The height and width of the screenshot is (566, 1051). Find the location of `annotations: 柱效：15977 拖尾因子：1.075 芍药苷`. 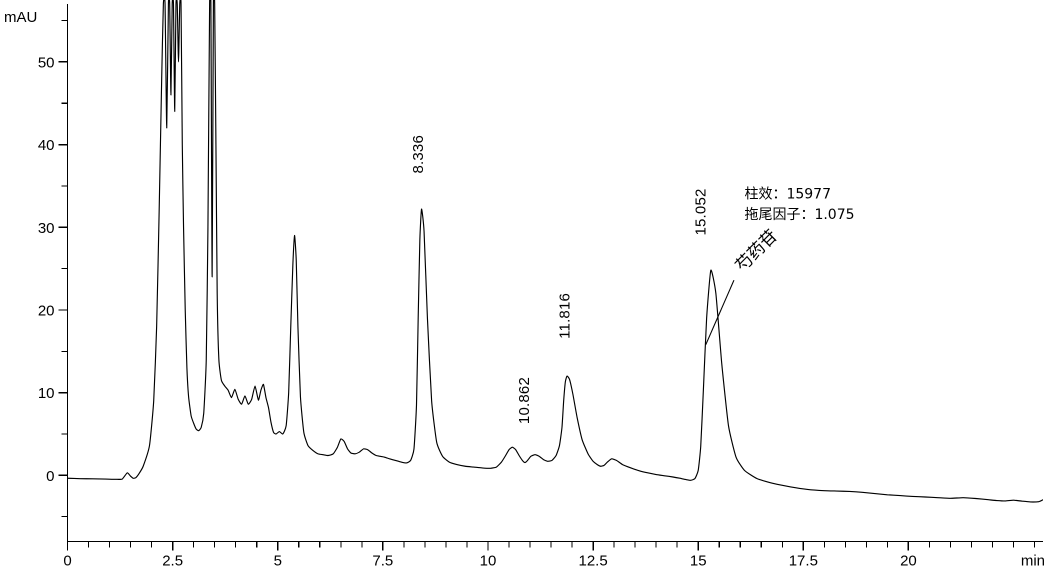

annotations: 柱效：15977 拖尾因子：1.075 芍药苷 is located at coordinates (780, 265).